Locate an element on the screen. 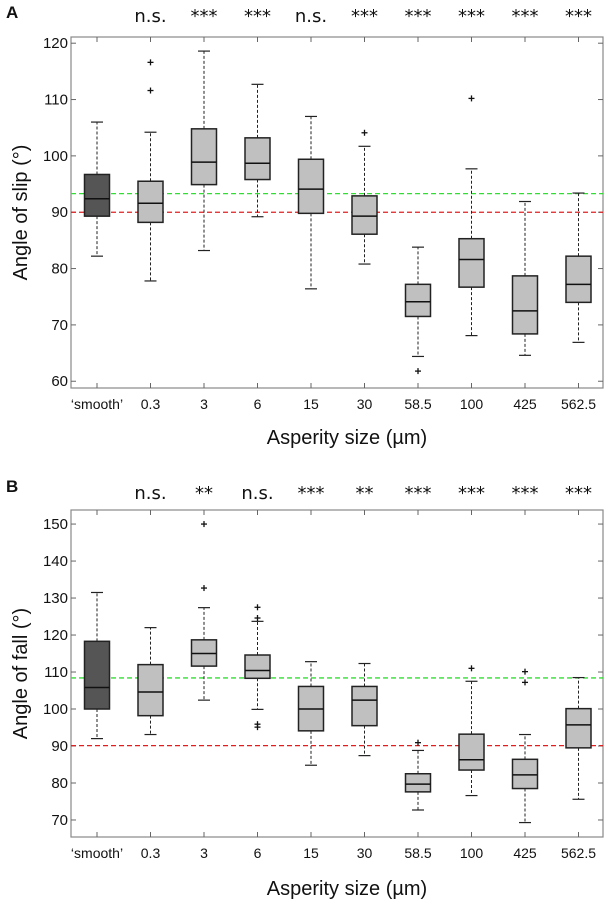  y-tick-label: 150 is located at coordinates (55, 524).